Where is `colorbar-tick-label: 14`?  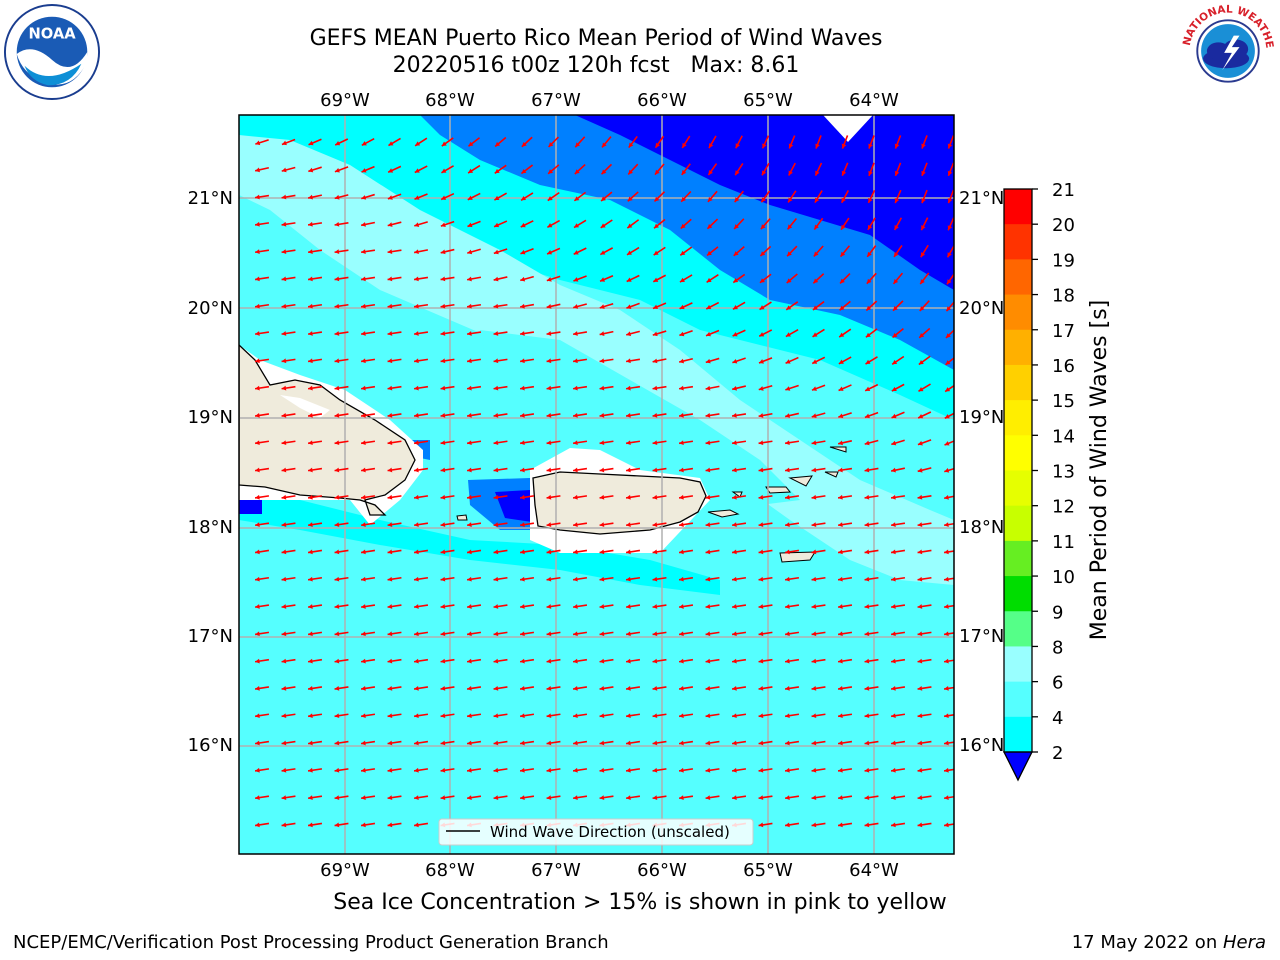 colorbar-tick-label: 14 is located at coordinates (1063, 436).